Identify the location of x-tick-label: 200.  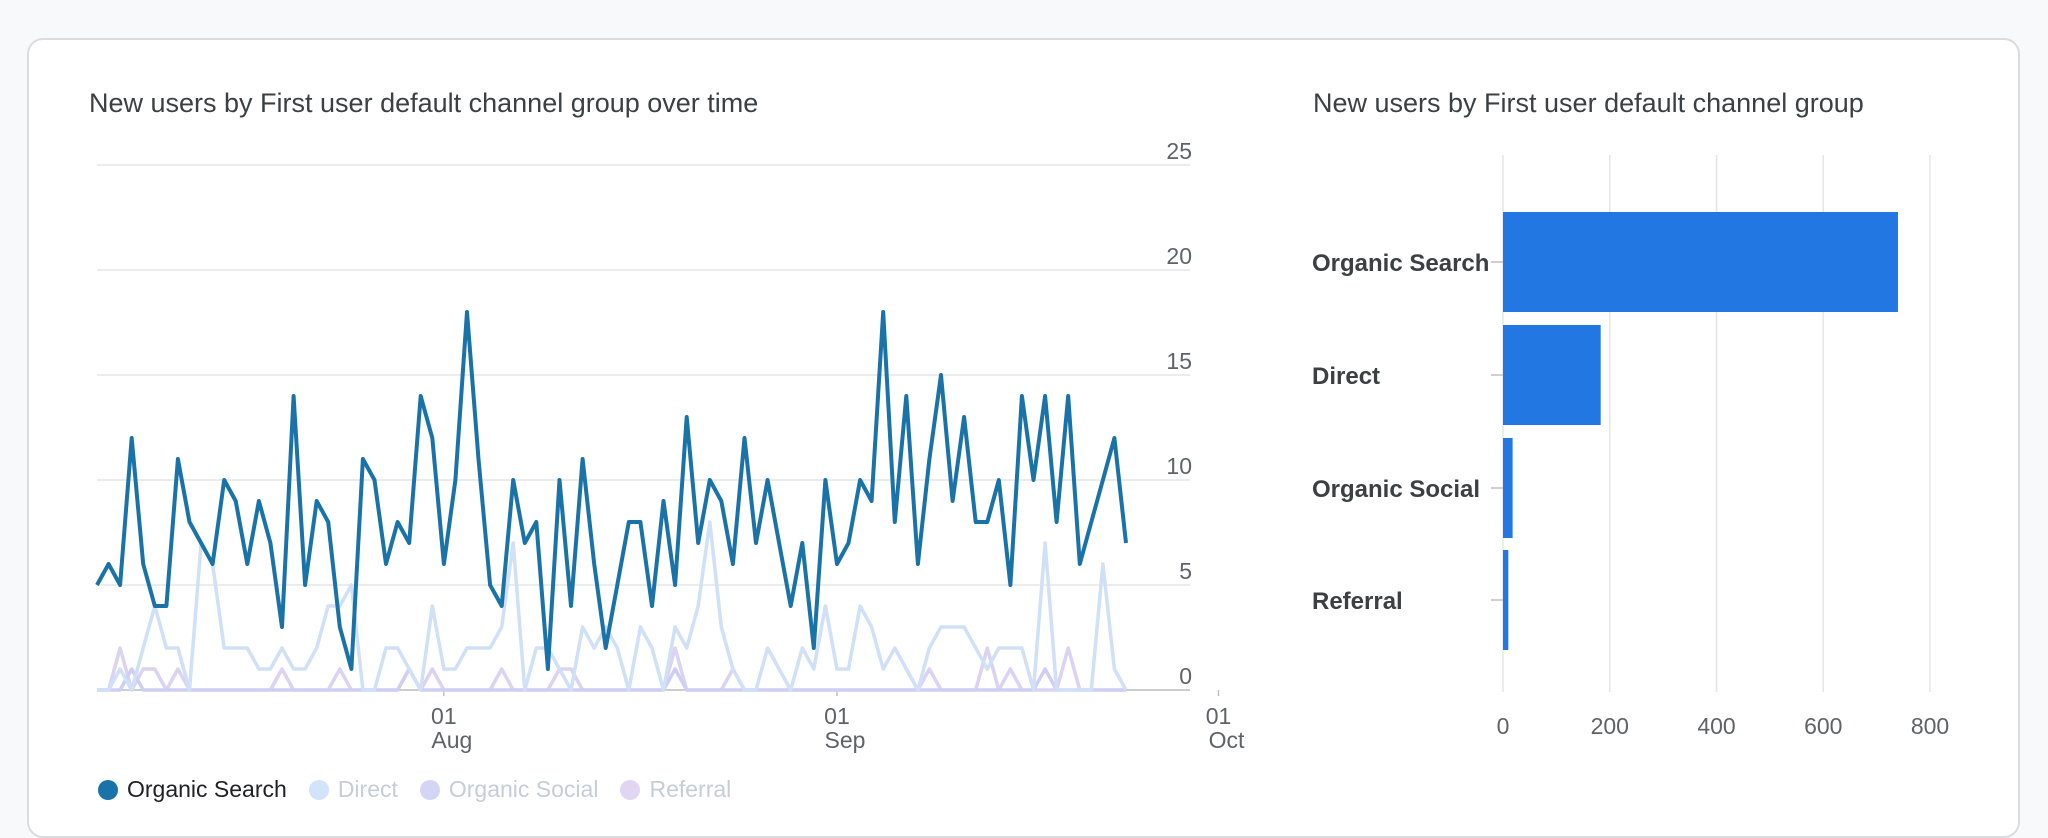
(1610, 726).